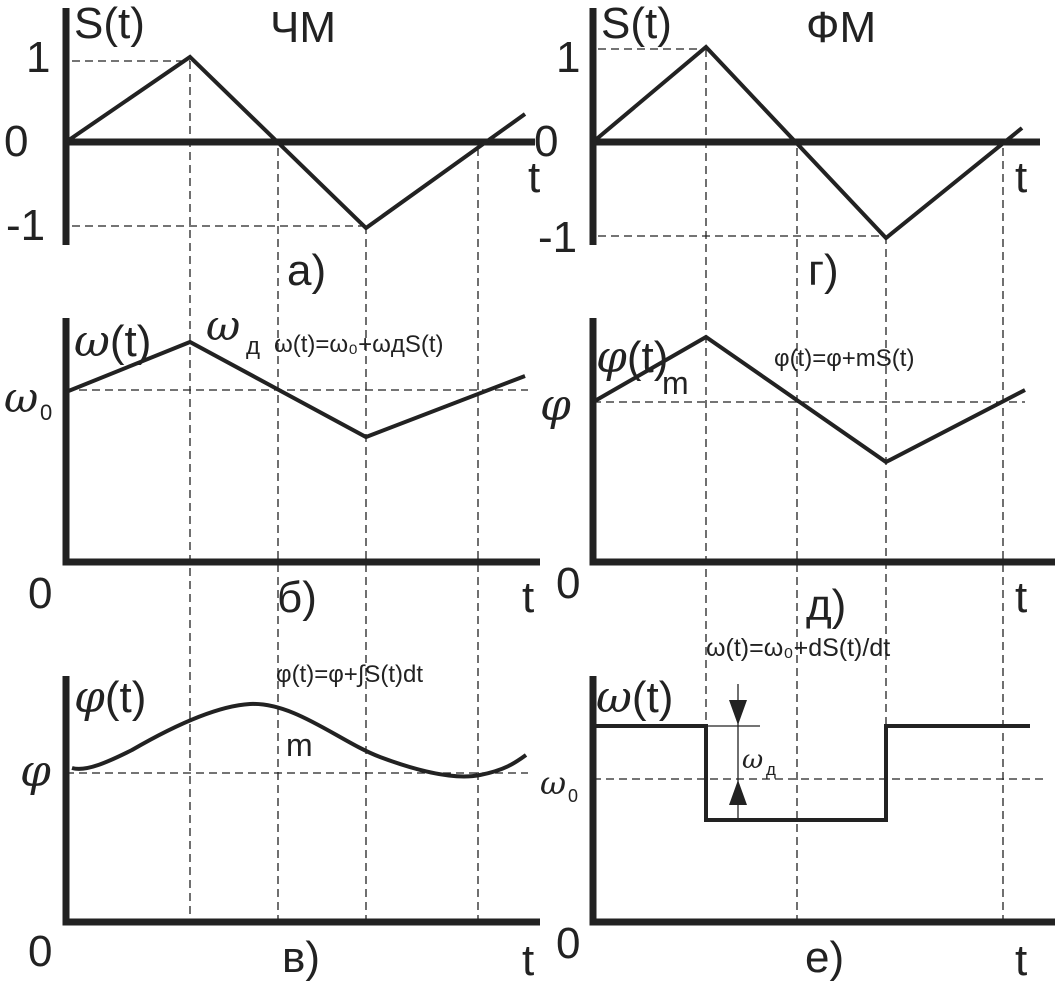  What do you see at coordinates (349, 674) in the screenshot?
I see `panel-v-formula: φ(t)=φ+∫S(t)dt` at bounding box center [349, 674].